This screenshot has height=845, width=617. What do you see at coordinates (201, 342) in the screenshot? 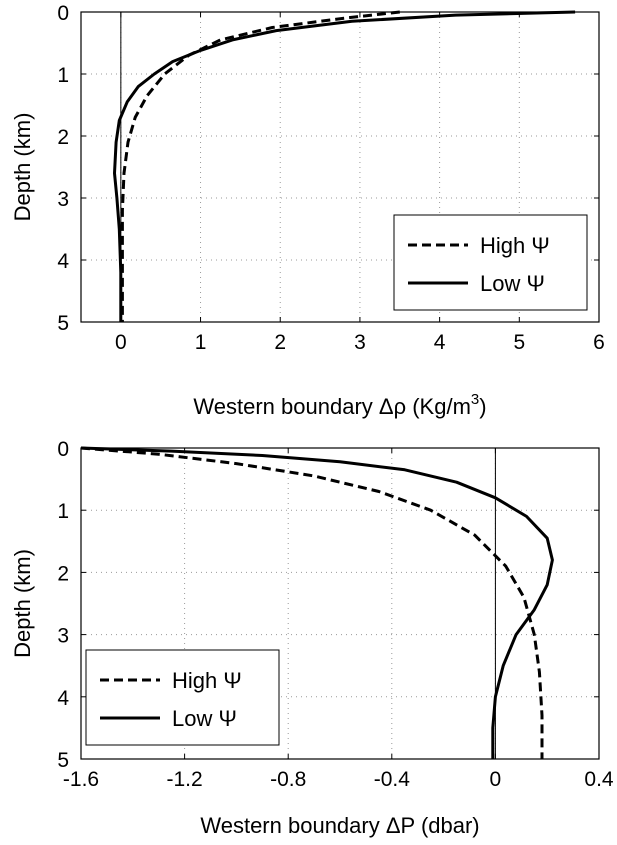
I see `x-tick-label: 1` at bounding box center [201, 342].